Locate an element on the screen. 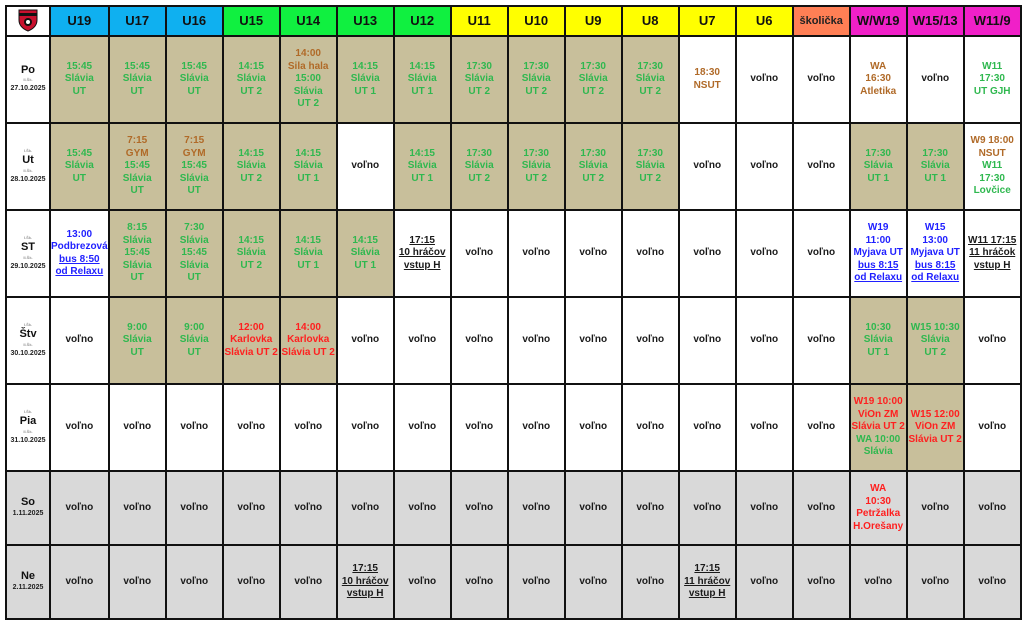  session-link: 11 hráčov is located at coordinates (707, 581).